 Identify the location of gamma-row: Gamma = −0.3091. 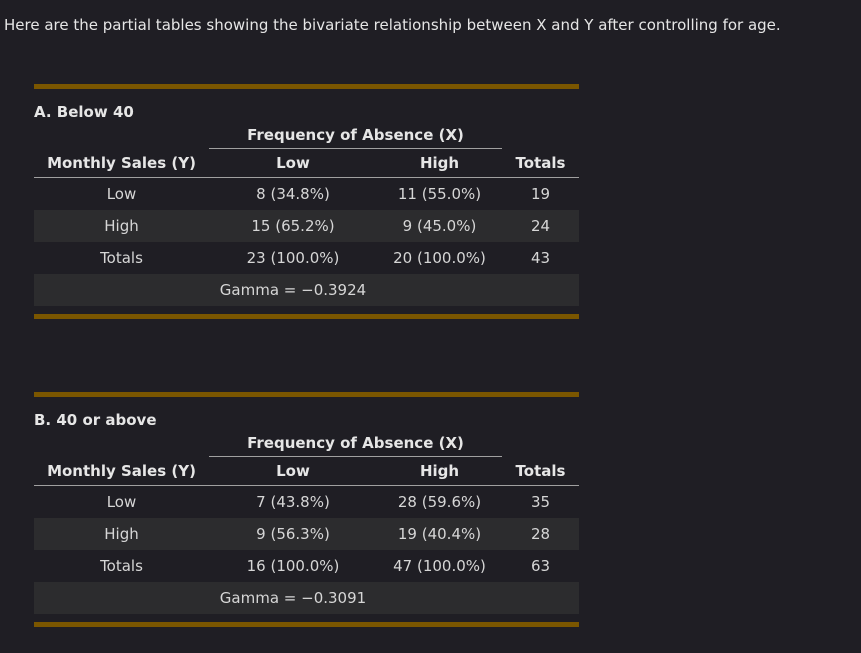
(306, 598).